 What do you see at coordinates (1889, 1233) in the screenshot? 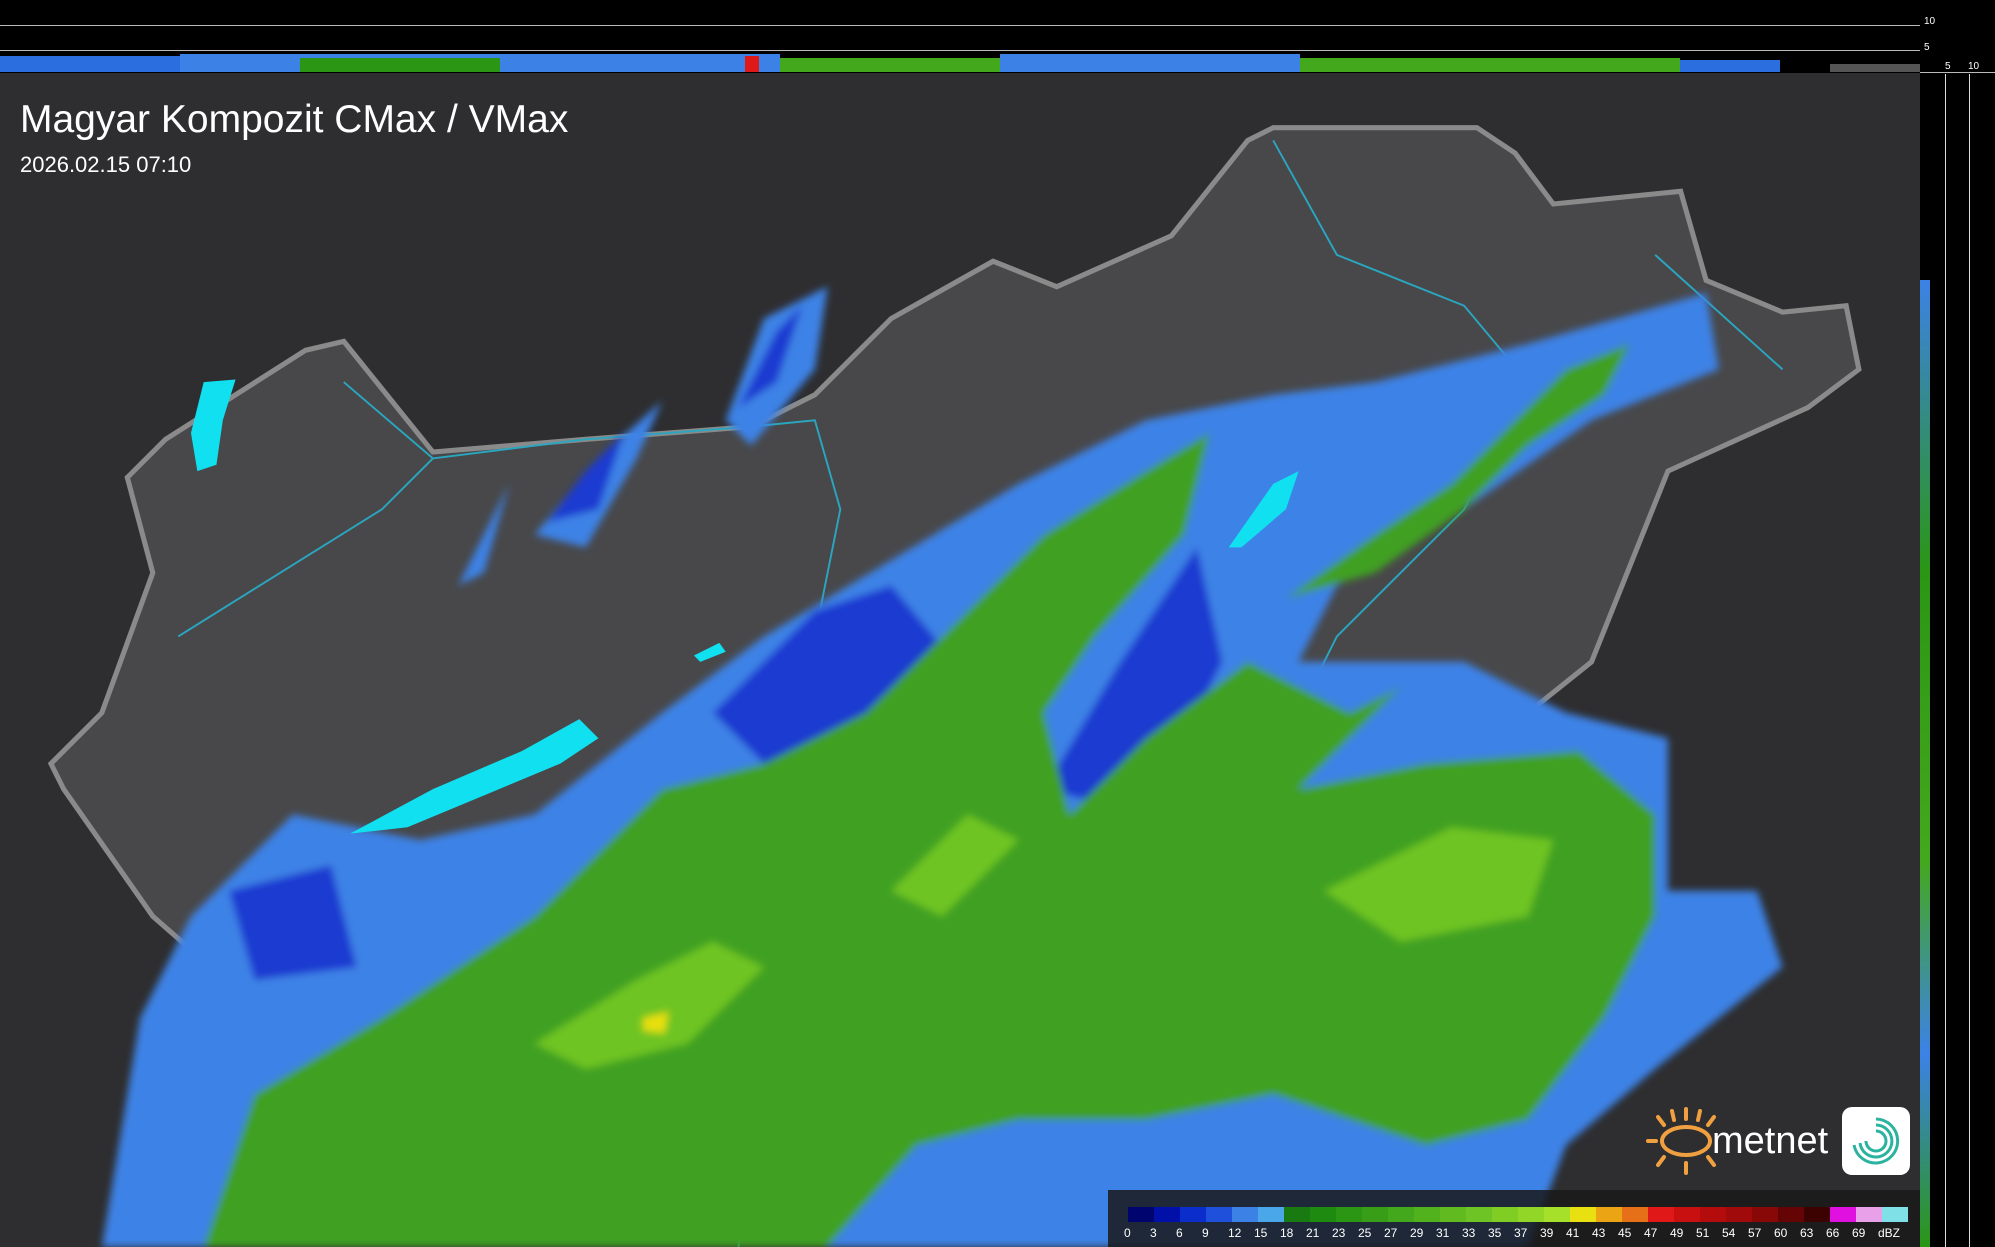
I see `legend-unit: dBZ` at bounding box center [1889, 1233].